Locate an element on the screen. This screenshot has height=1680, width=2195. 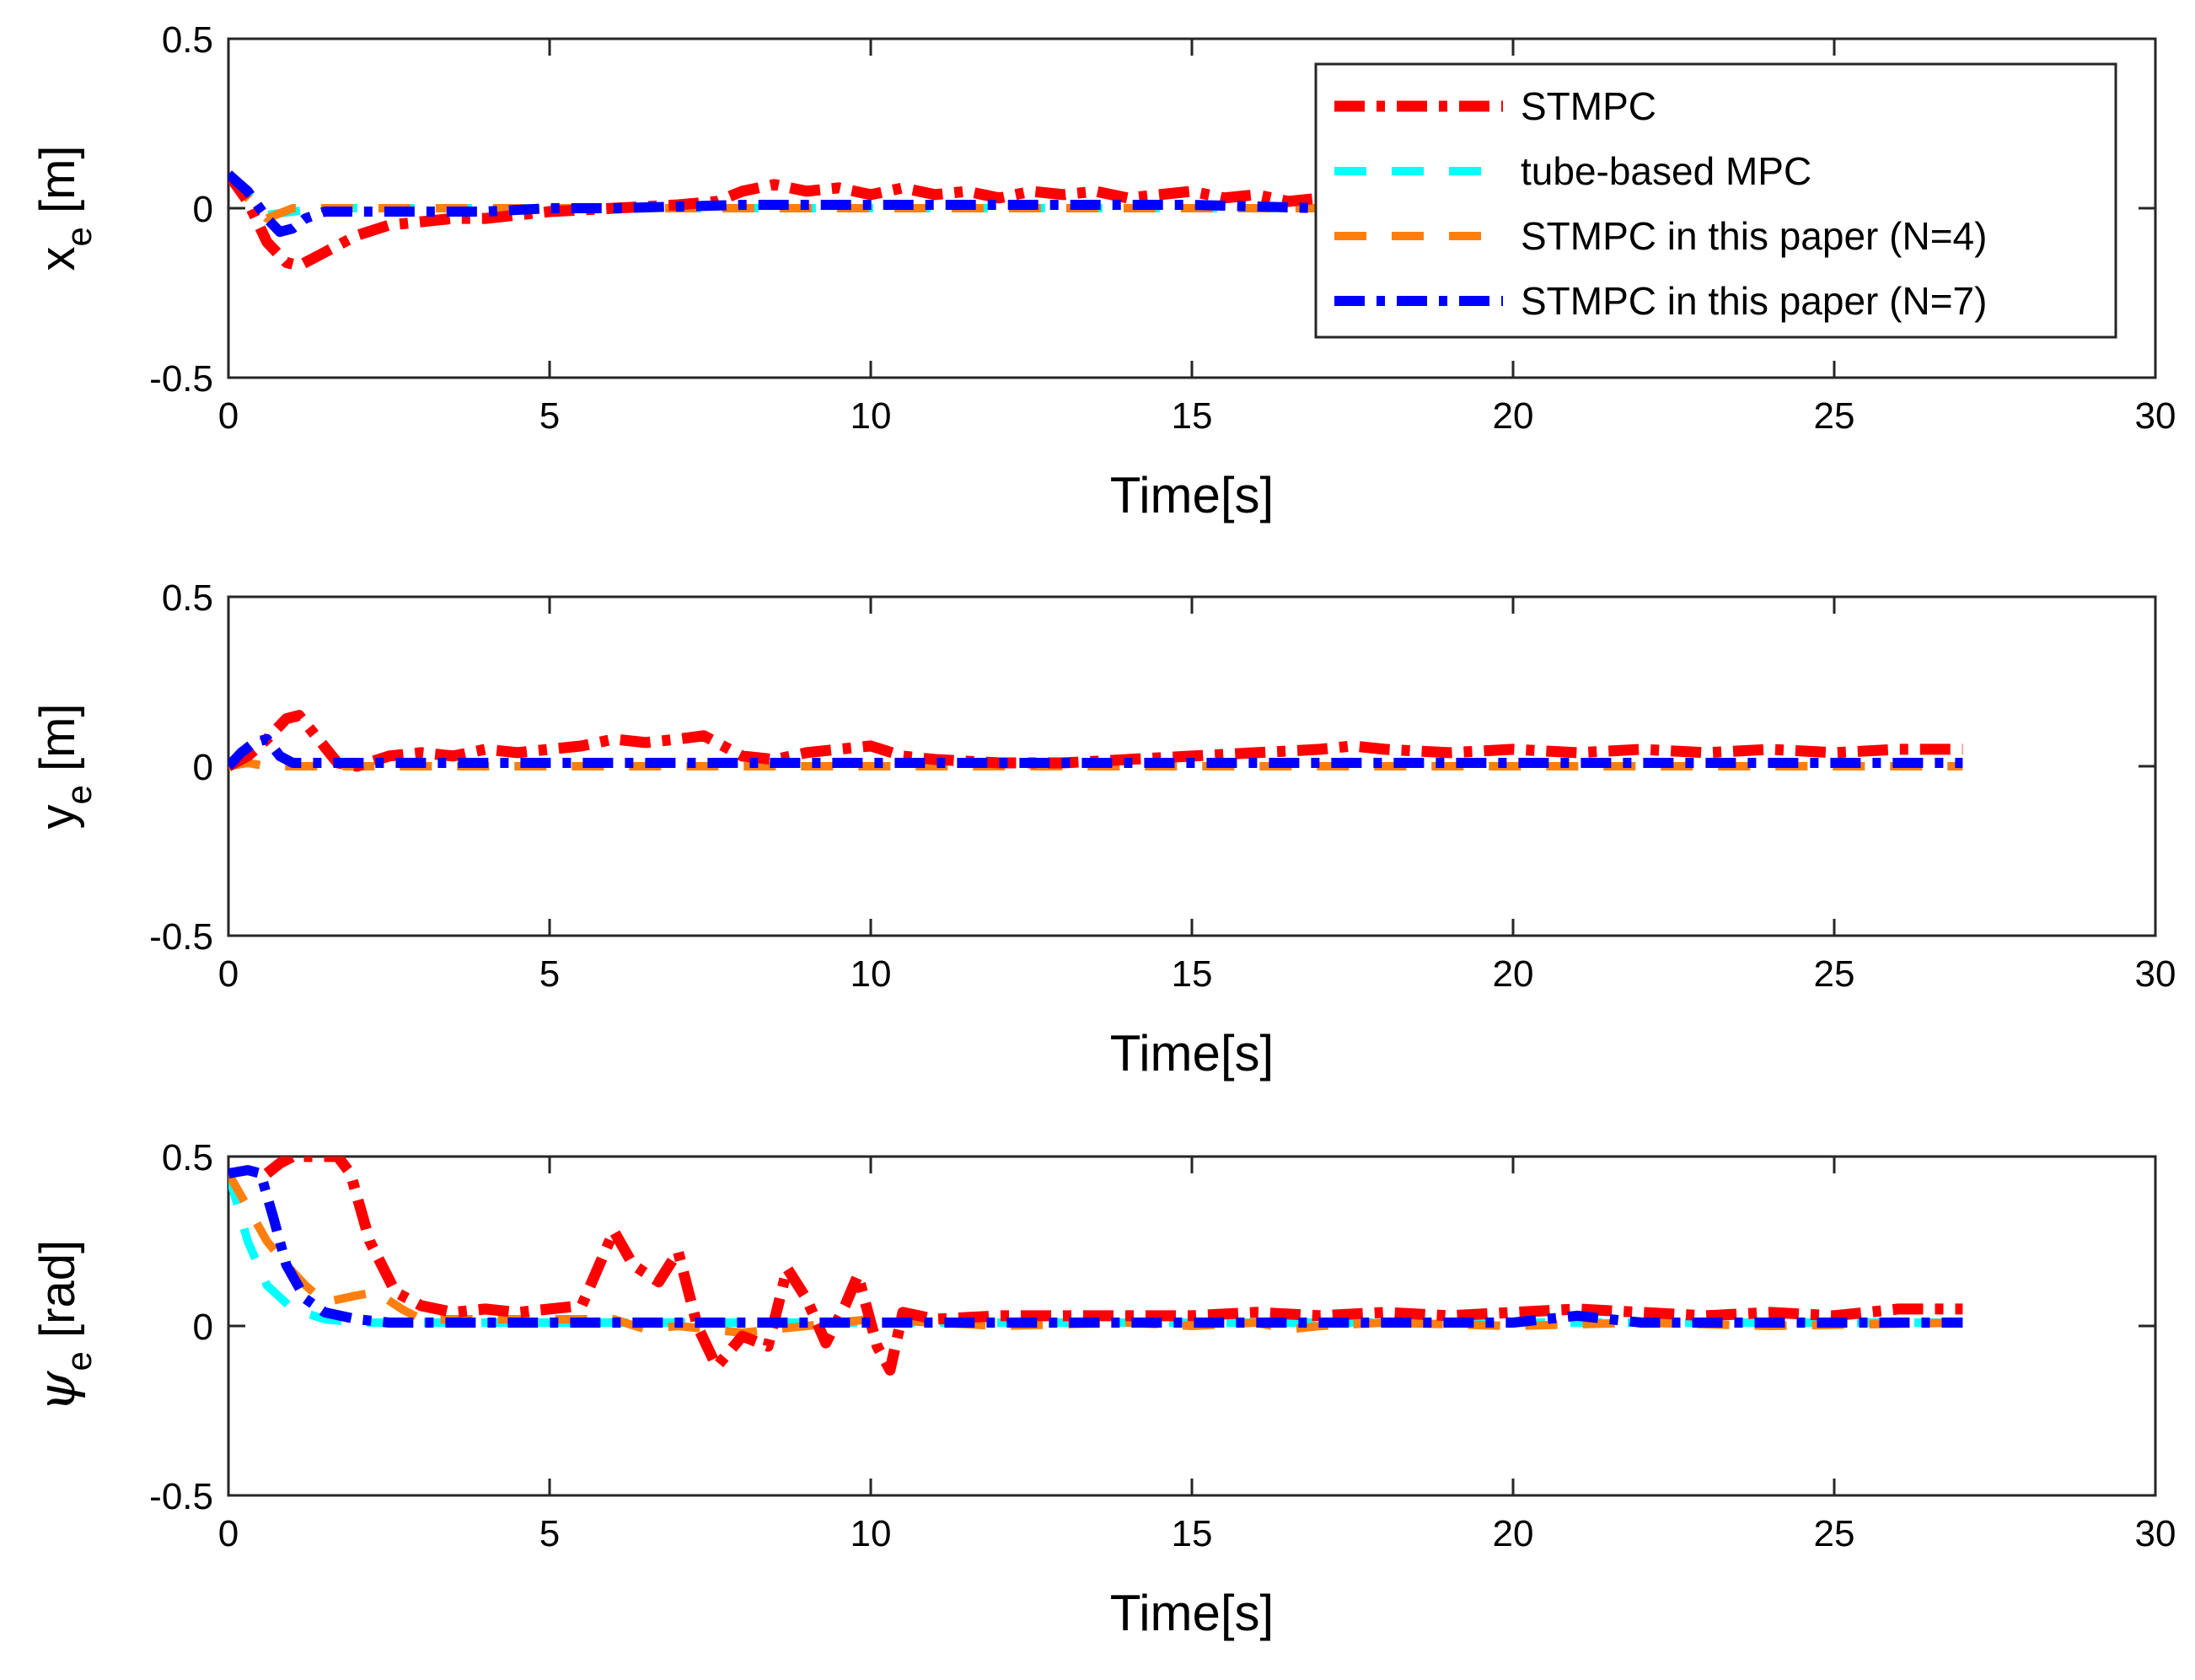
y-axis-title: ye [m] is located at coordinates (64, 766).